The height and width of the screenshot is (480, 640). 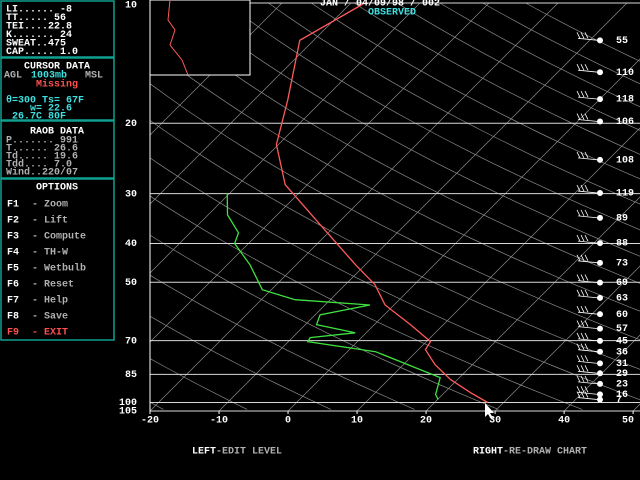 I want to click on msl: MSL, so click(x=94, y=76).